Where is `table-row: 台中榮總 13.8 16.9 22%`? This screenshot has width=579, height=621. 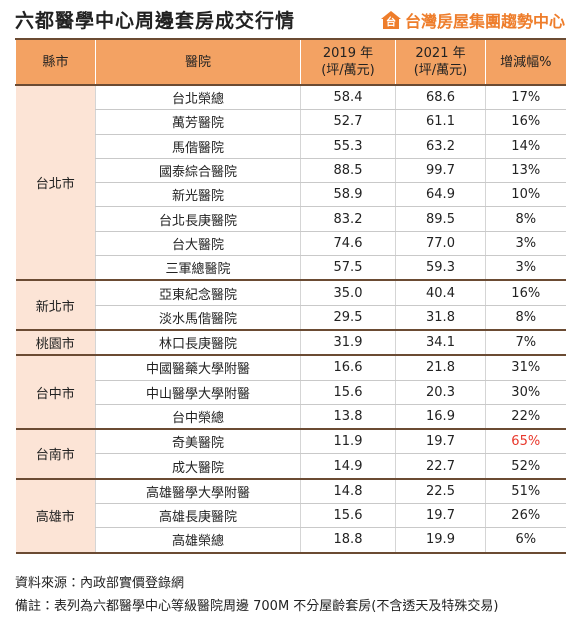 table-row: 台中榮總 13.8 16.9 22% is located at coordinates (291, 417).